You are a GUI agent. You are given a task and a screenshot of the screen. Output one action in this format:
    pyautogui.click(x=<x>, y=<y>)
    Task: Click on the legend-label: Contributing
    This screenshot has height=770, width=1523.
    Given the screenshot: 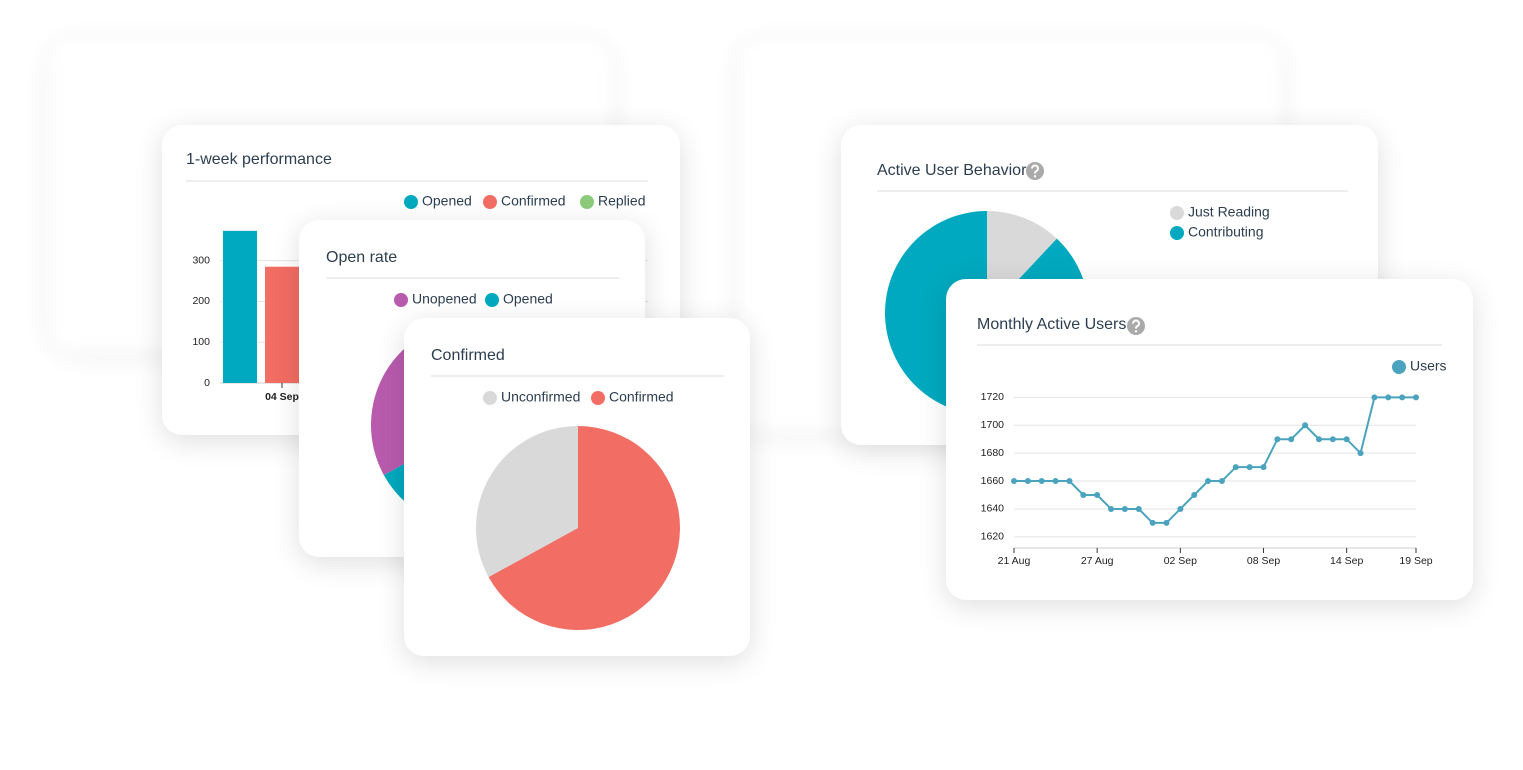 What is the action you would take?
    pyautogui.click(x=1226, y=232)
    